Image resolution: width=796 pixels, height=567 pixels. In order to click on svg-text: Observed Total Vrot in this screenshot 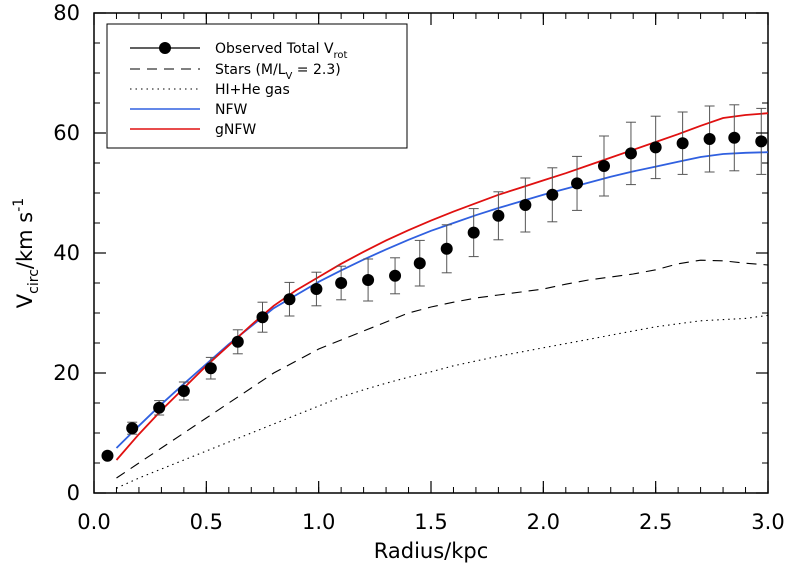, I will do `click(281, 51)`.